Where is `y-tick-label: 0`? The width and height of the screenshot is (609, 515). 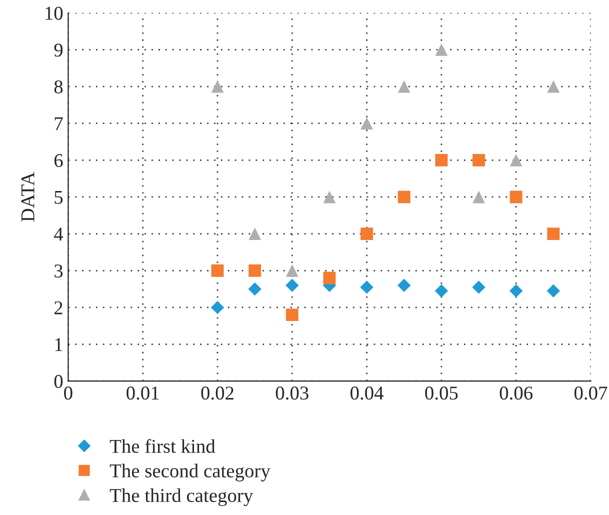
y-tick-label: 0 is located at coordinates (58, 381).